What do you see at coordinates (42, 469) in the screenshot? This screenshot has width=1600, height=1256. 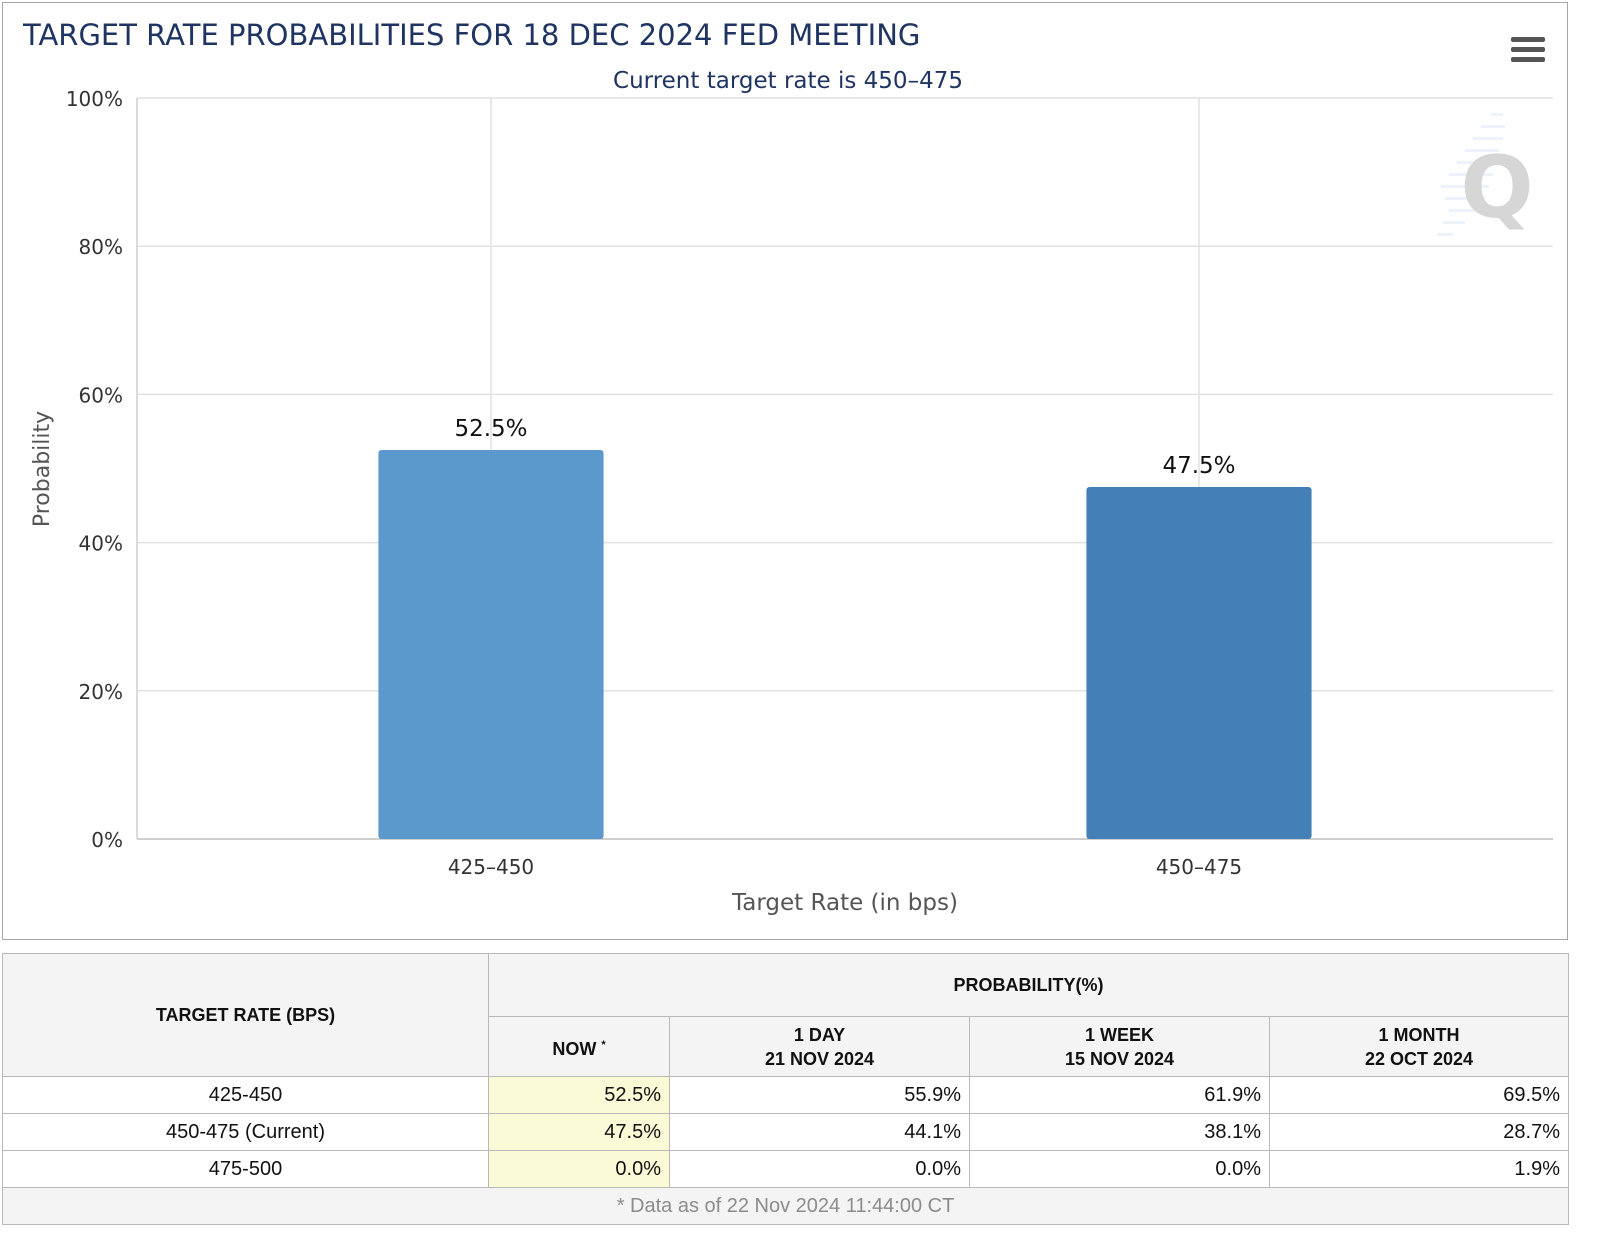 I see `y-axis-label: Probability` at bounding box center [42, 469].